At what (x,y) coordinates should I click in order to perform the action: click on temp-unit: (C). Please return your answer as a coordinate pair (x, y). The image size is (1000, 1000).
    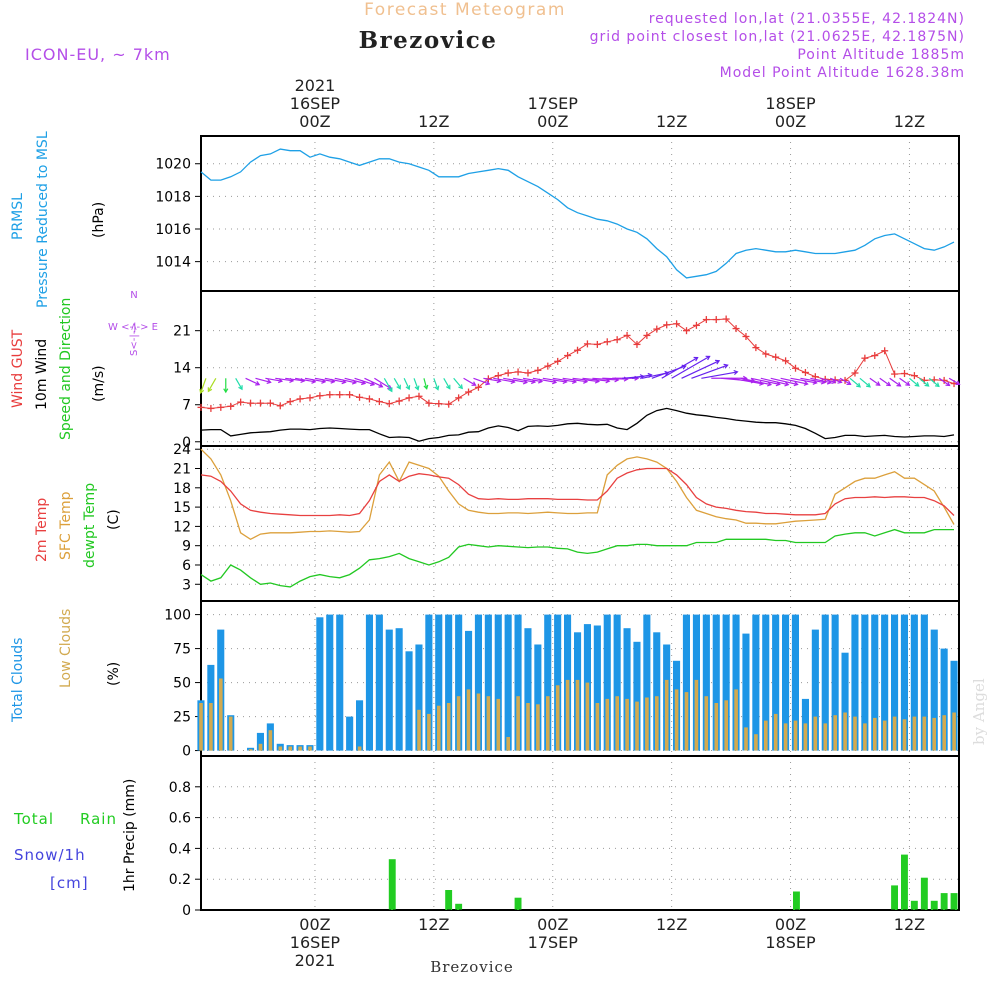
    Looking at the image, I should click on (114, 519).